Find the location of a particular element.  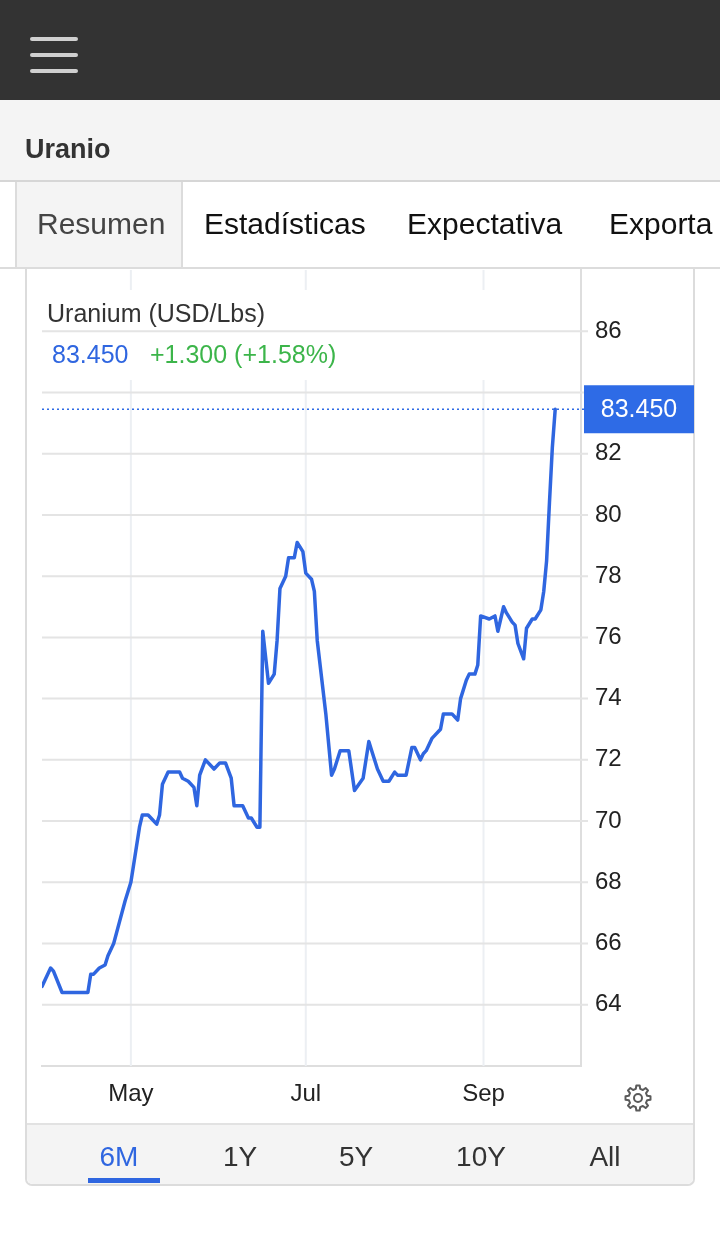

y-tick-label: 80 is located at coordinates (608, 513).